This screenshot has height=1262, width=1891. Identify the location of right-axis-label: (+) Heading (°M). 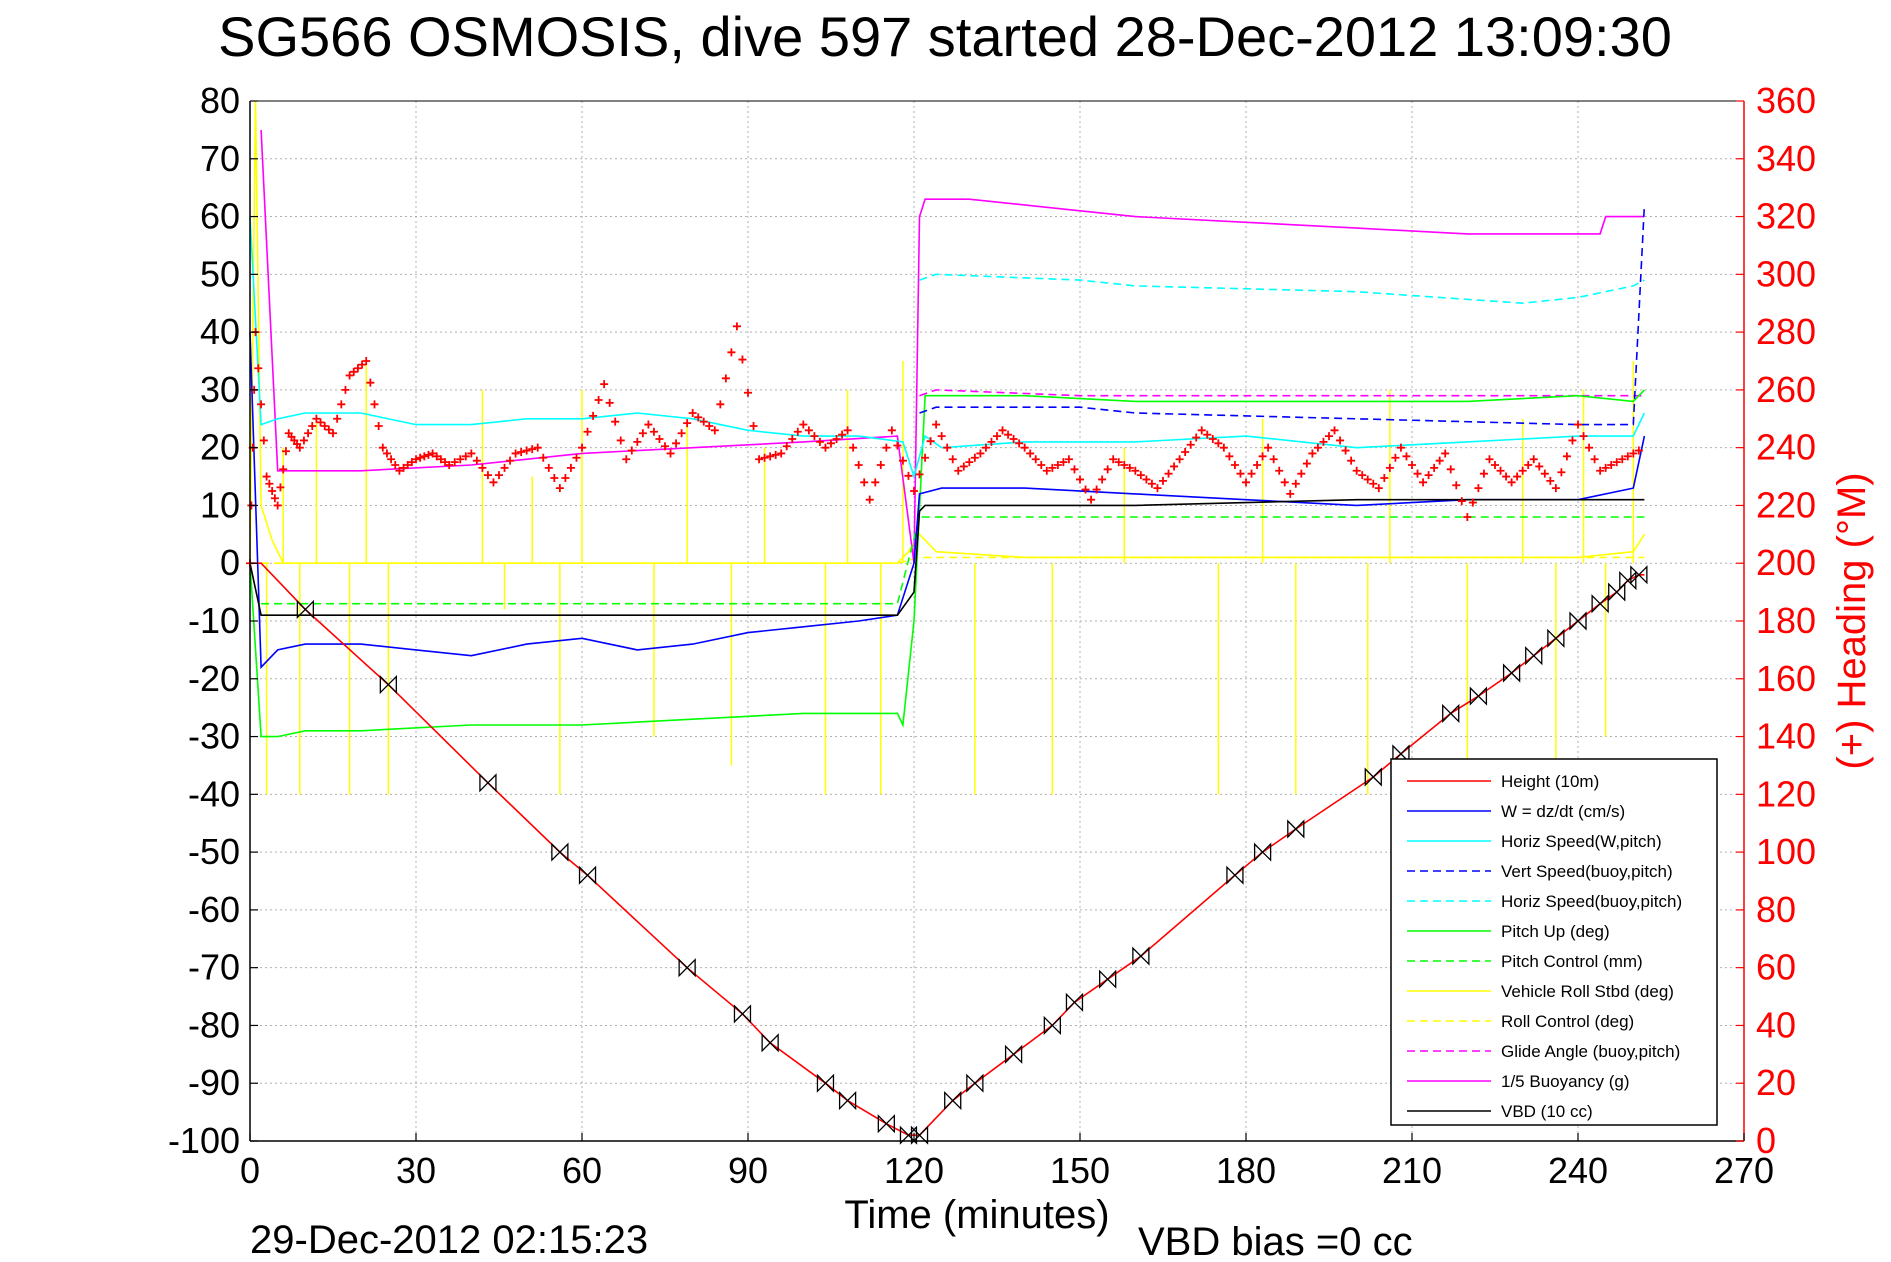
(1852, 620).